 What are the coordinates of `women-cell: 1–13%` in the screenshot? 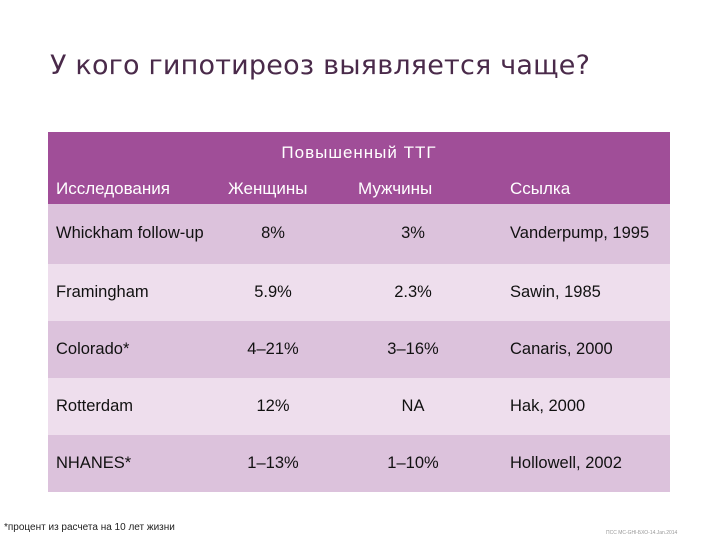 It's located at (273, 462).